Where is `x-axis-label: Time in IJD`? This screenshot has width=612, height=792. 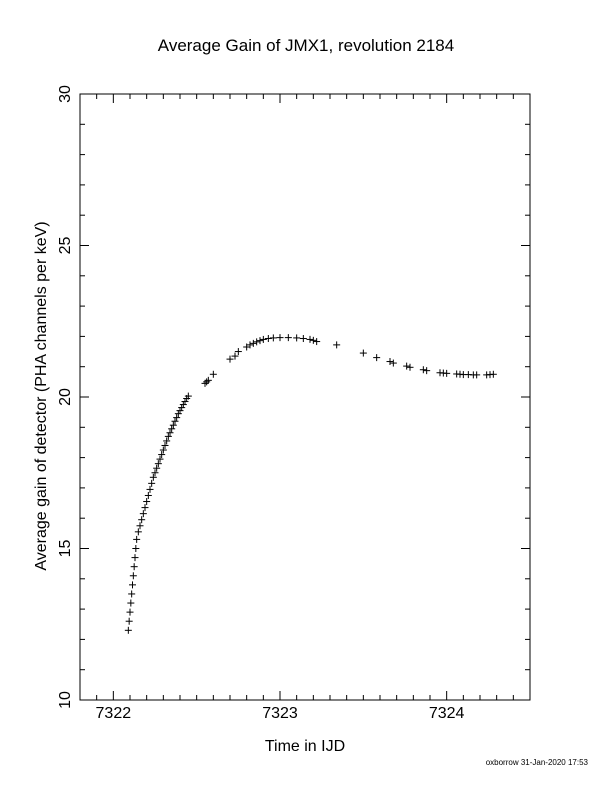 x-axis-label: Time in IJD is located at coordinates (305, 746).